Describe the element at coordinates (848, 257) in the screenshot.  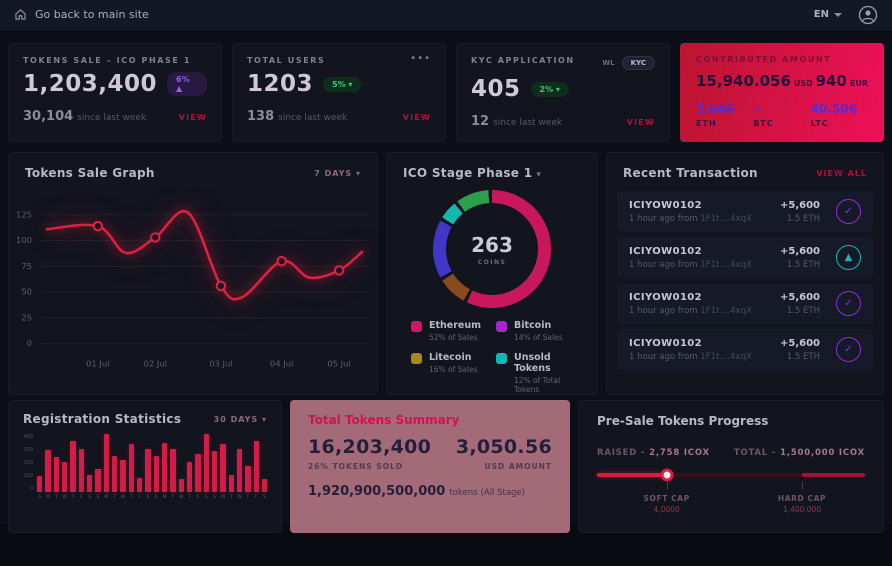
I see `ethereum-icon: ▲` at that location.